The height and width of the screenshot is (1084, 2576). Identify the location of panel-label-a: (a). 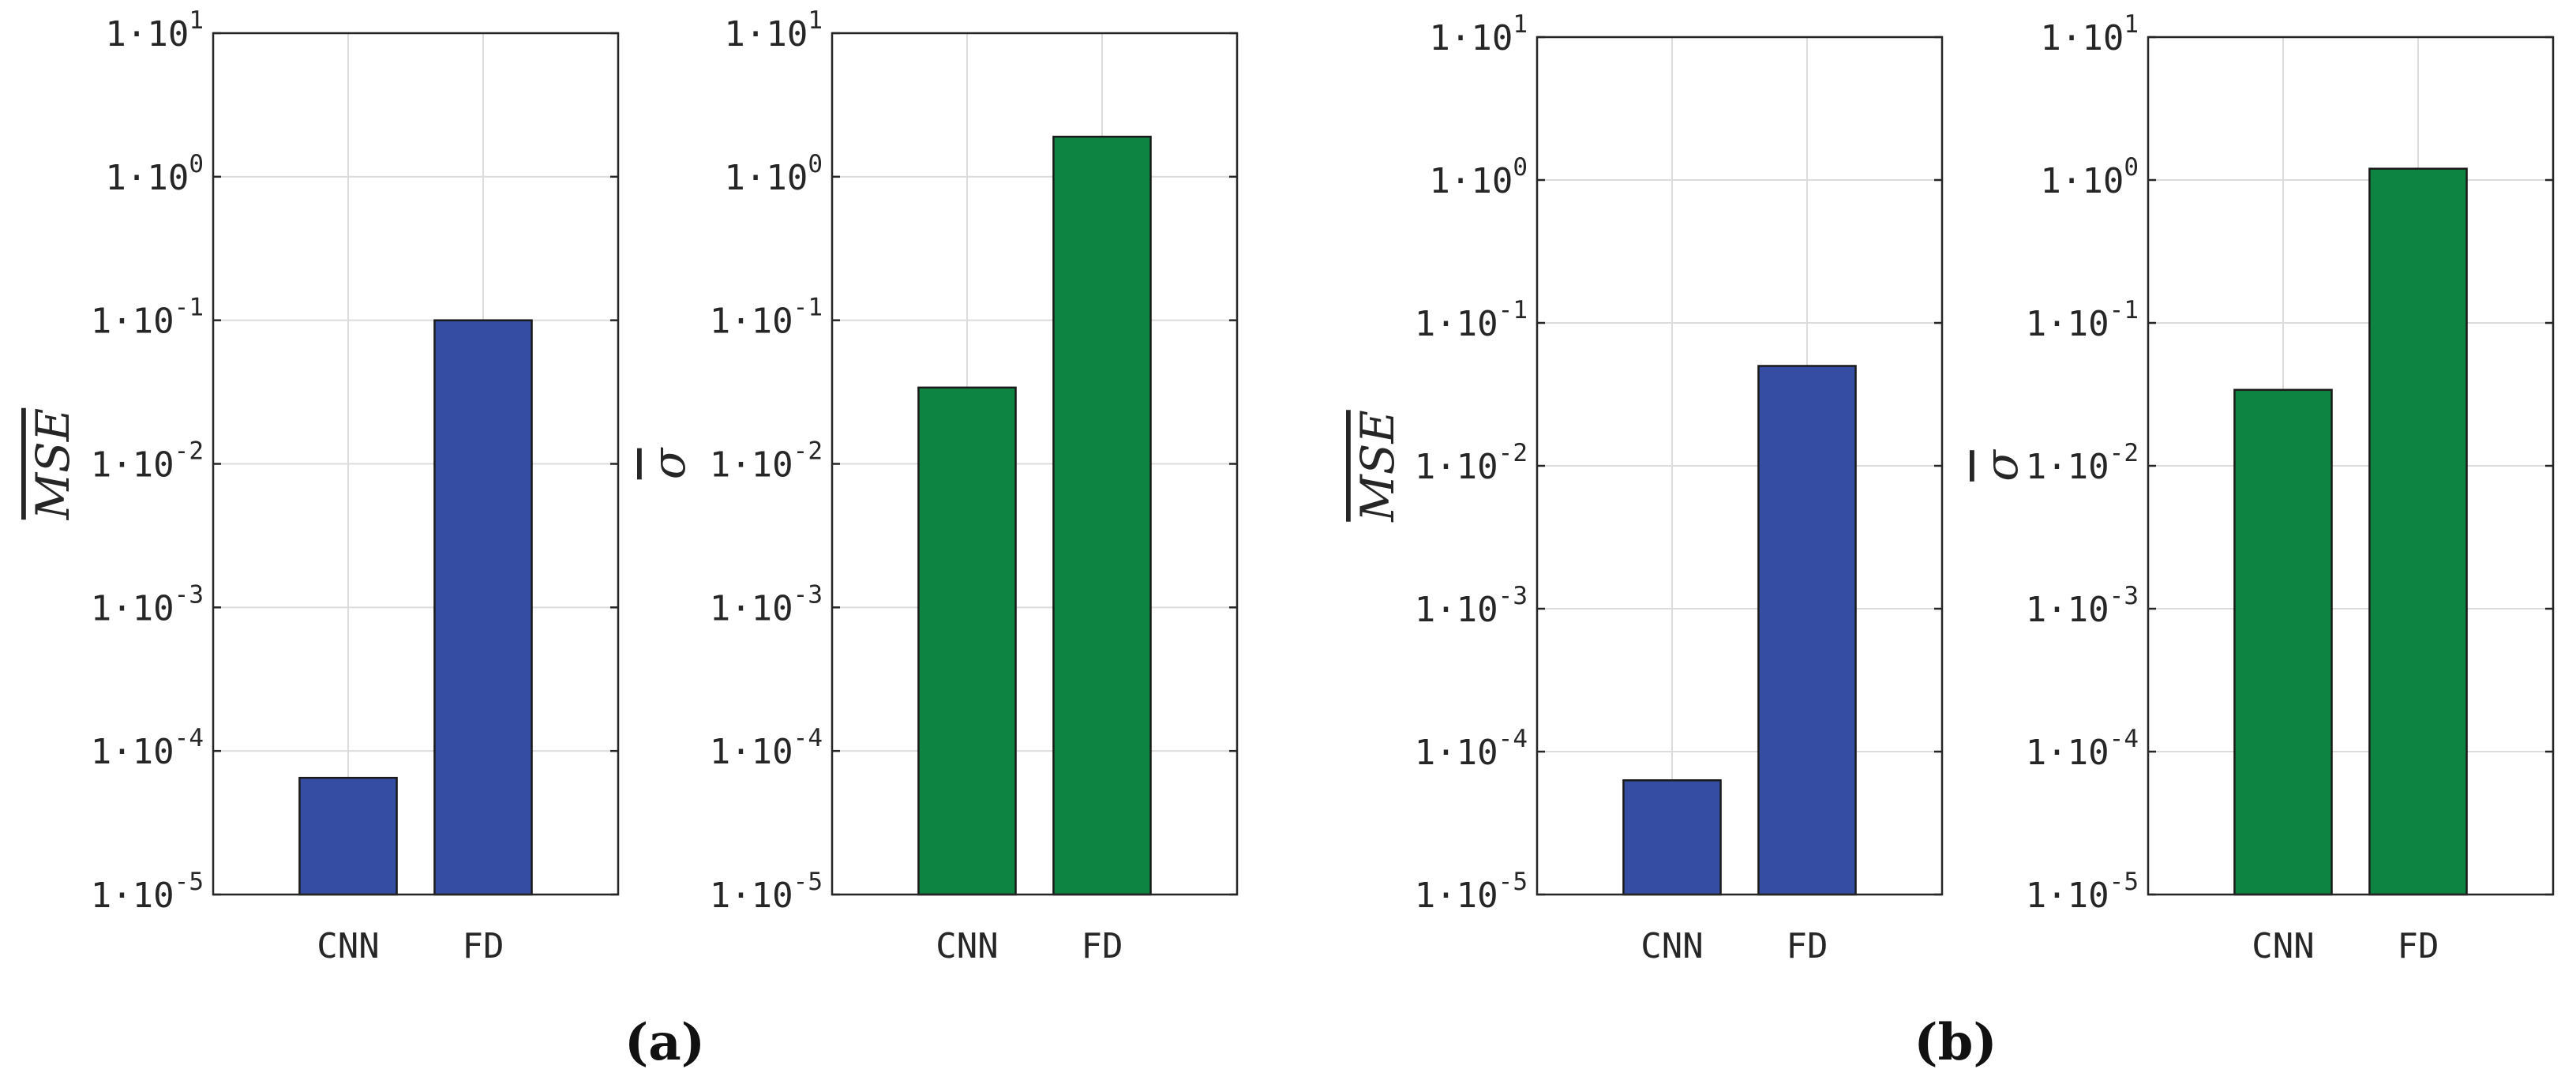
(664, 1042).